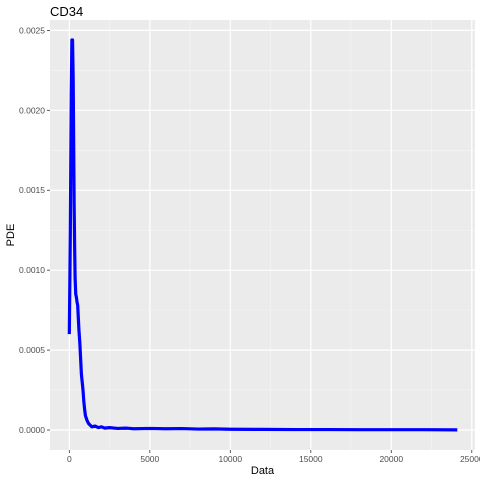 The image size is (480, 480). What do you see at coordinates (32, 30) in the screenshot?
I see `y-tick-label: 0.0025` at bounding box center [32, 30].